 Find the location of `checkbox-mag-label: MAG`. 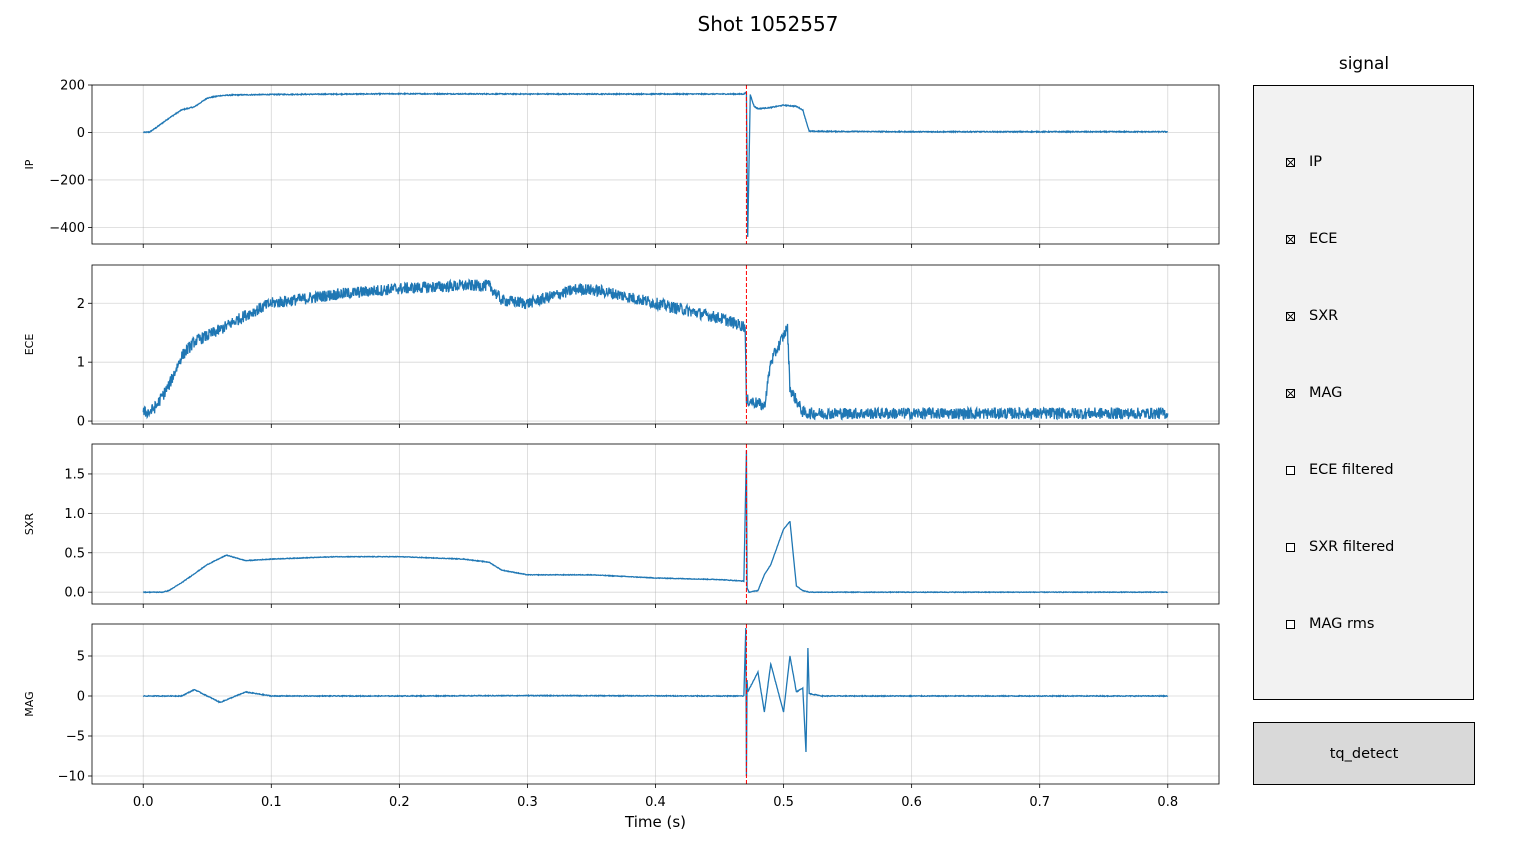

checkbox-mag-label: MAG is located at coordinates (1326, 393).